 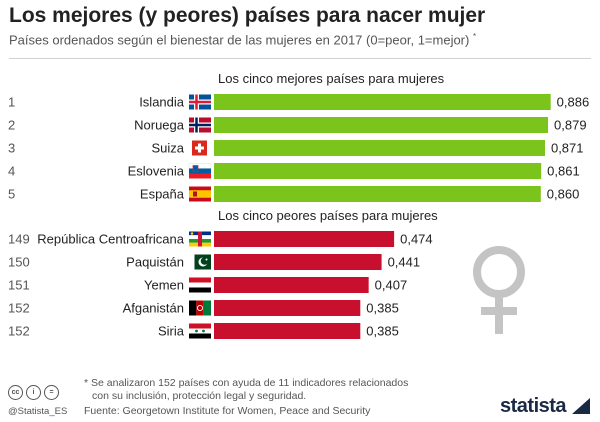 I want to click on rank-label: 150, so click(x=19, y=262).